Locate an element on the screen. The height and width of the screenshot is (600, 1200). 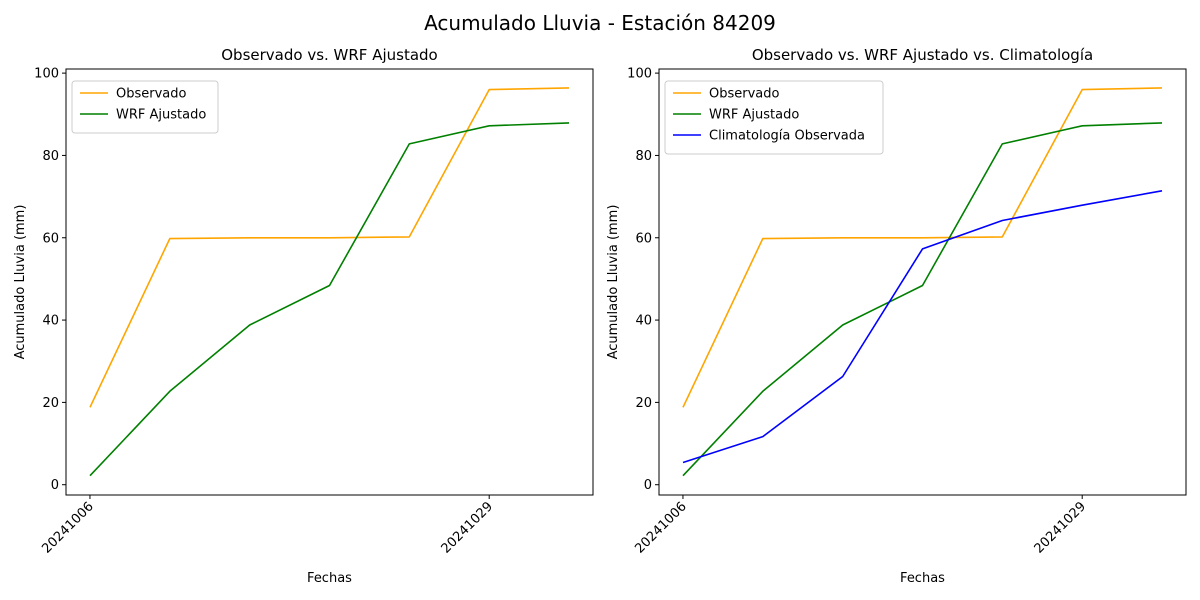
legend: Observado WRF Ajustado is located at coordinates (145, 107).